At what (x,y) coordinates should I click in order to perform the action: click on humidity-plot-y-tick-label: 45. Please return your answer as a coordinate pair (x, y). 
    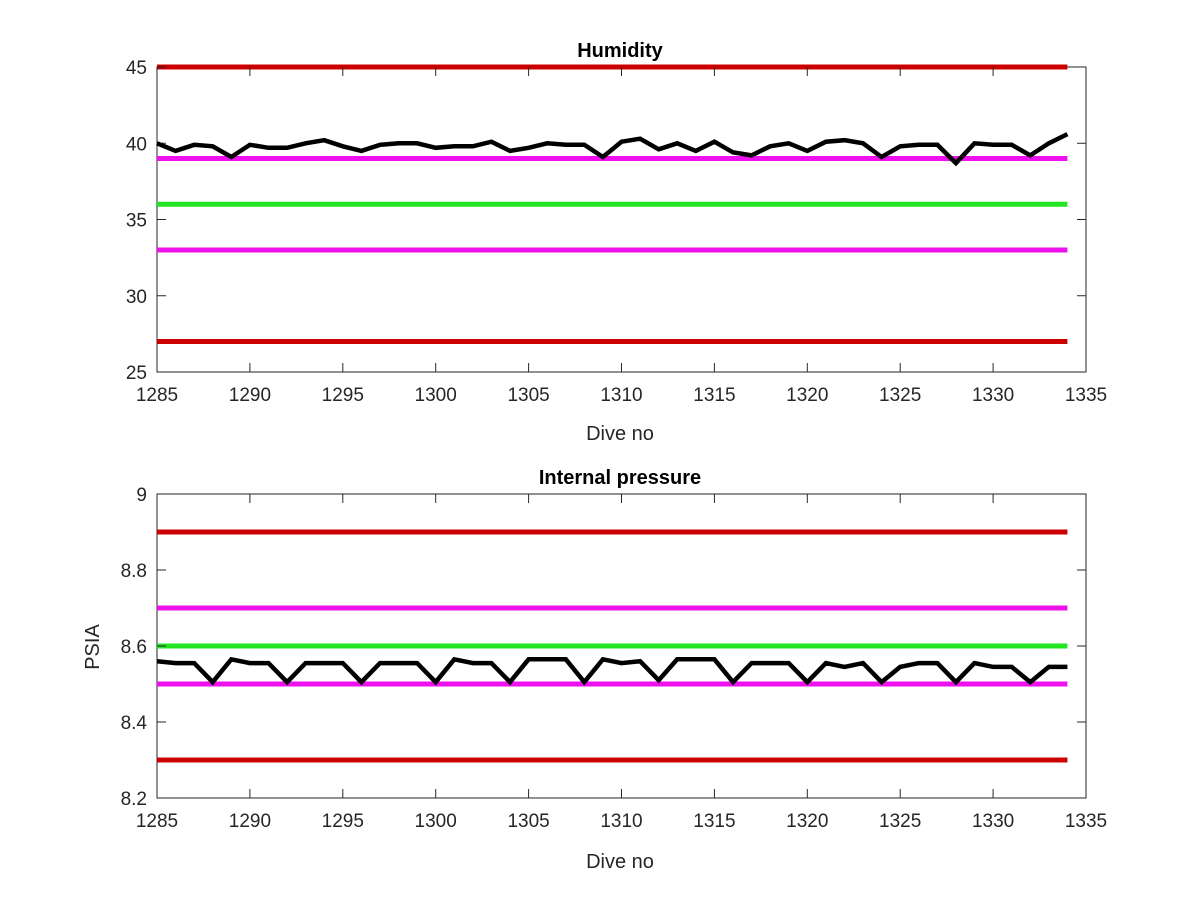
    Looking at the image, I should click on (136, 68).